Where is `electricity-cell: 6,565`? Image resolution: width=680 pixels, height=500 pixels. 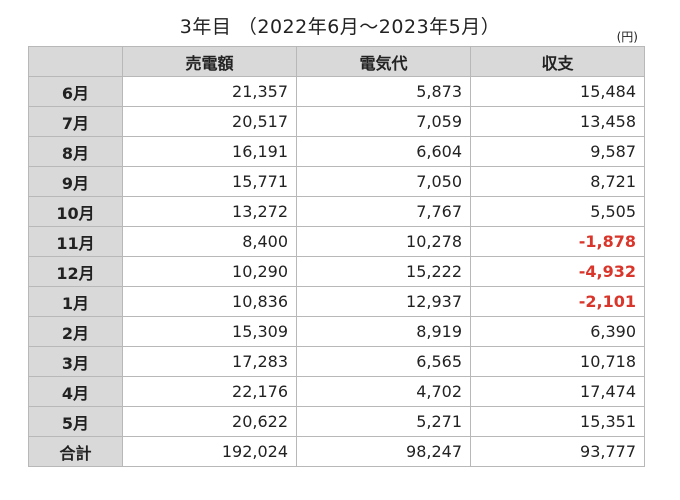 electricity-cell: 6,565 is located at coordinates (383, 361).